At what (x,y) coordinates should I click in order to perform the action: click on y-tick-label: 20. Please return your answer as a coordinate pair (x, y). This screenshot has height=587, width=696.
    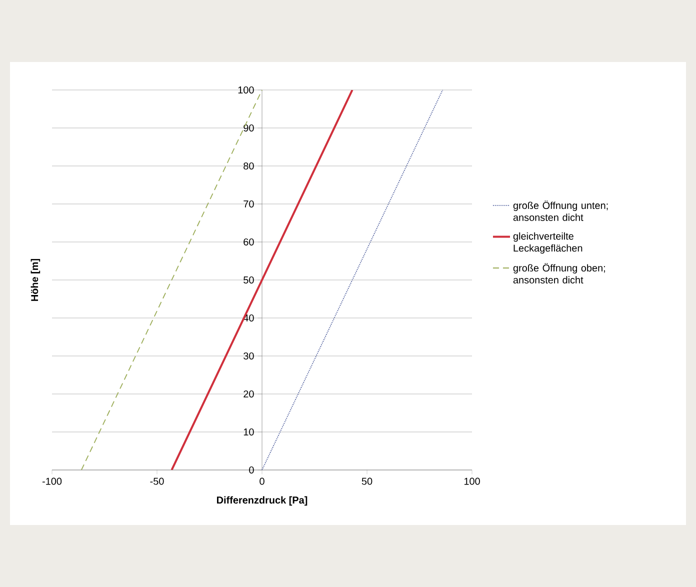
    Looking at the image, I should click on (249, 394).